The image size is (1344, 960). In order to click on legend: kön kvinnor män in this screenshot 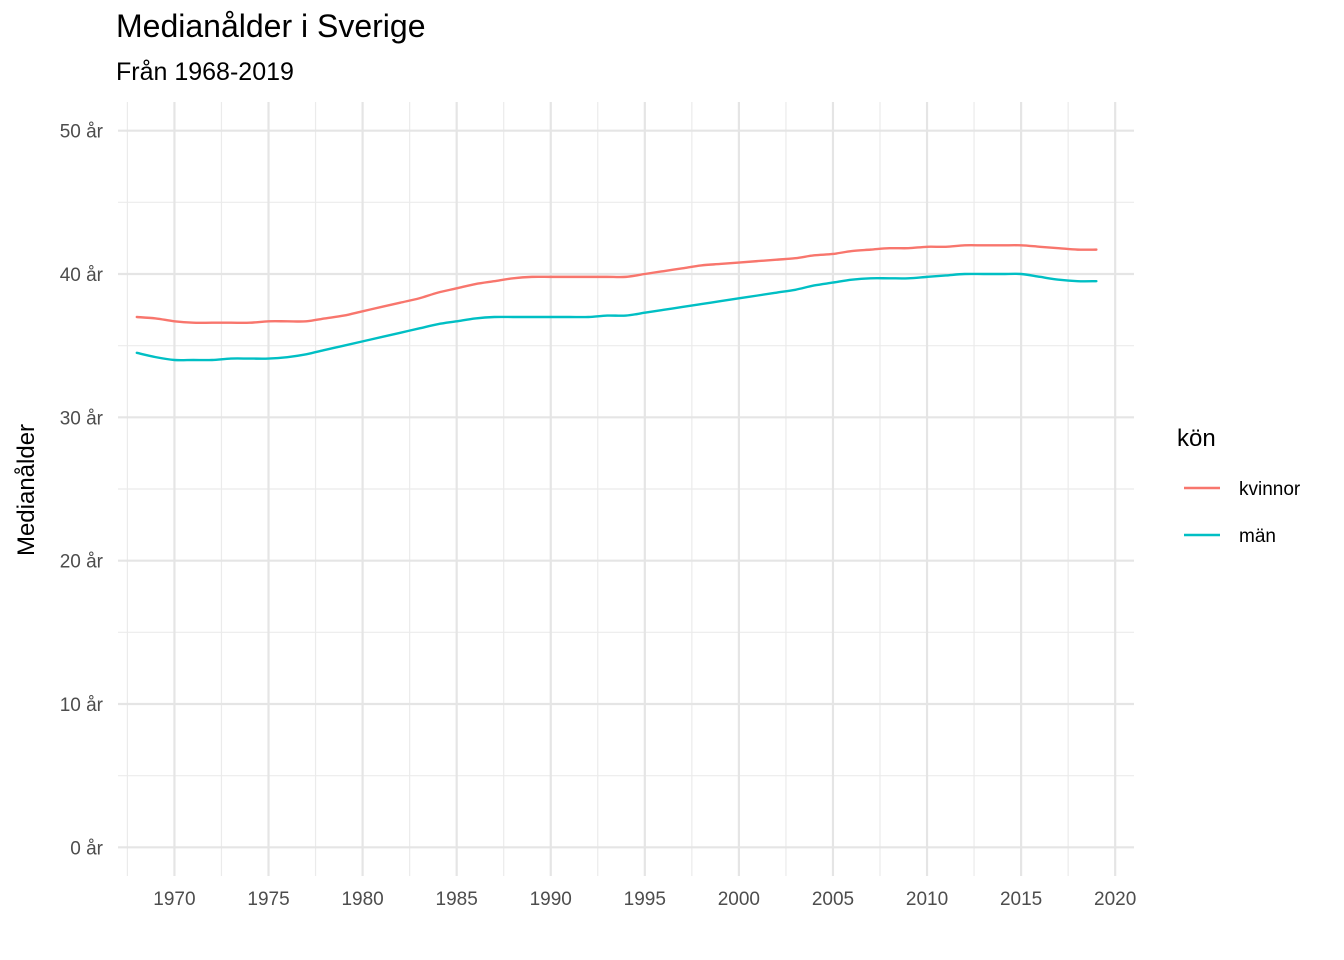, I will do `click(1239, 486)`.